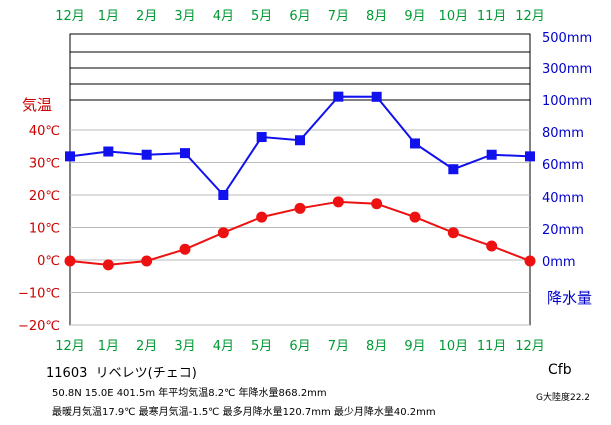 The image size is (611, 425). What do you see at coordinates (563, 133) in the screenshot?
I see `precip-tick-label: 80mm` at bounding box center [563, 133].